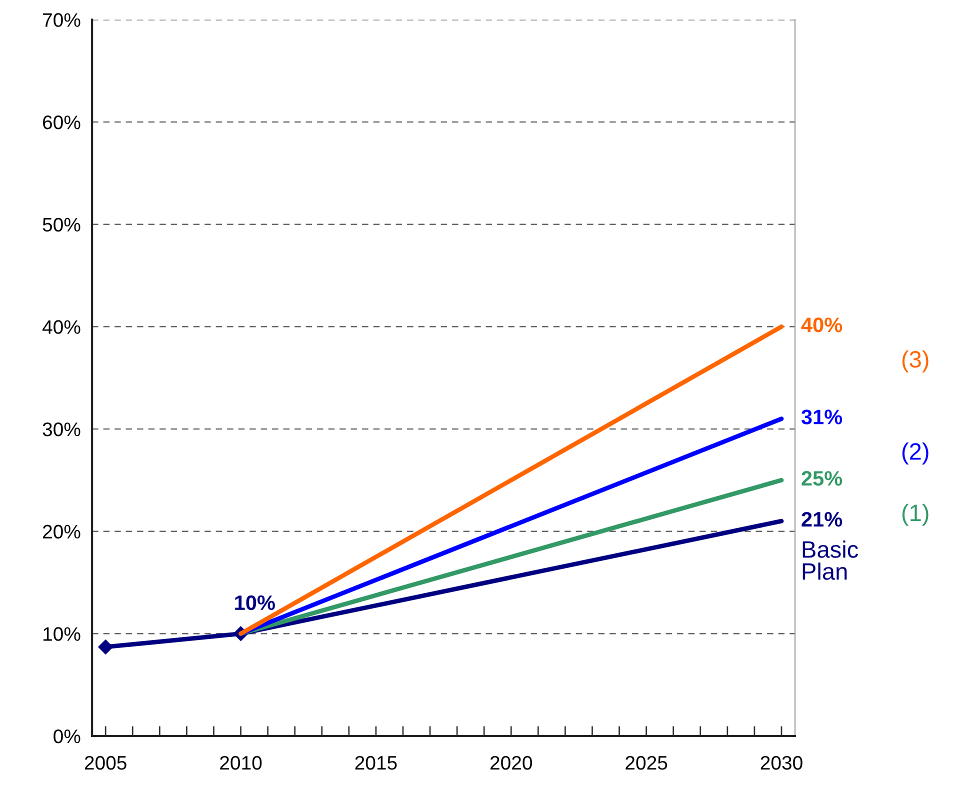 Image resolution: width=959 pixels, height=788 pixels. I want to click on x-tick-label: 2020, so click(511, 763).